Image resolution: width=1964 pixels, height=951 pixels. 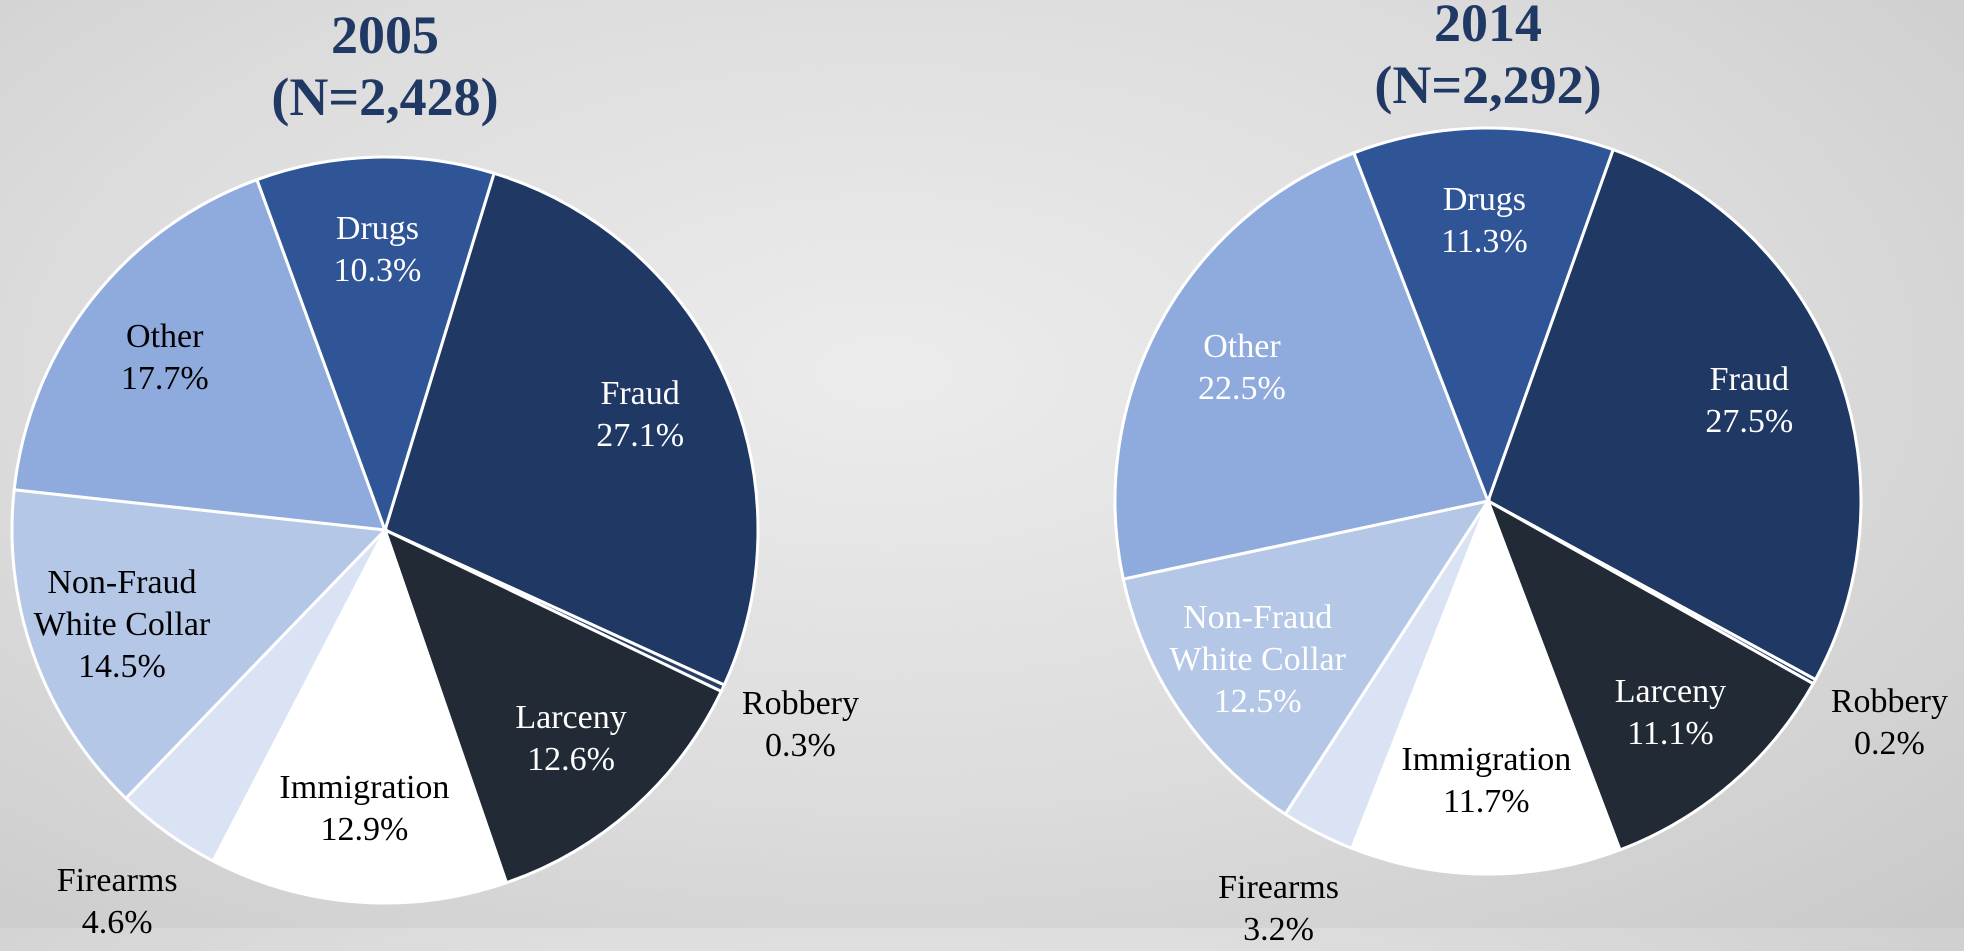 I want to click on slice-value: 12.9%, so click(x=364, y=829).